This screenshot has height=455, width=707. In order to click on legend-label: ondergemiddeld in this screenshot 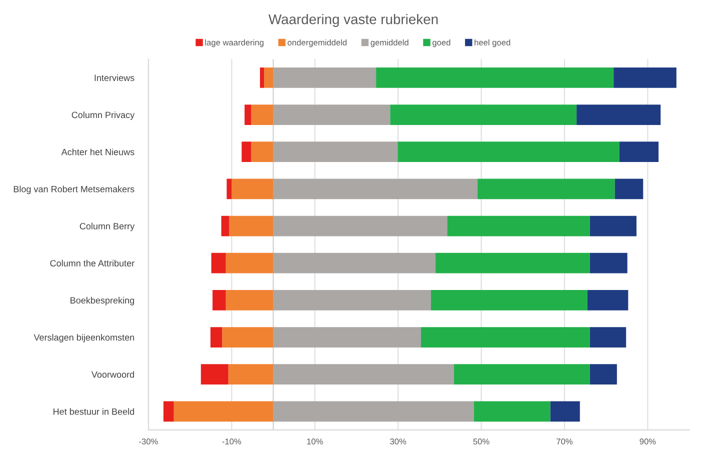, I will do `click(317, 43)`.